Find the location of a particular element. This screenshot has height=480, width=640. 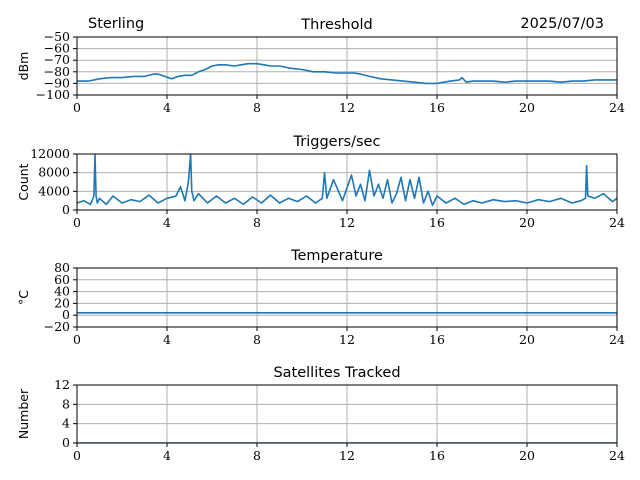

y-axis-label: °C is located at coordinates (23, 297).